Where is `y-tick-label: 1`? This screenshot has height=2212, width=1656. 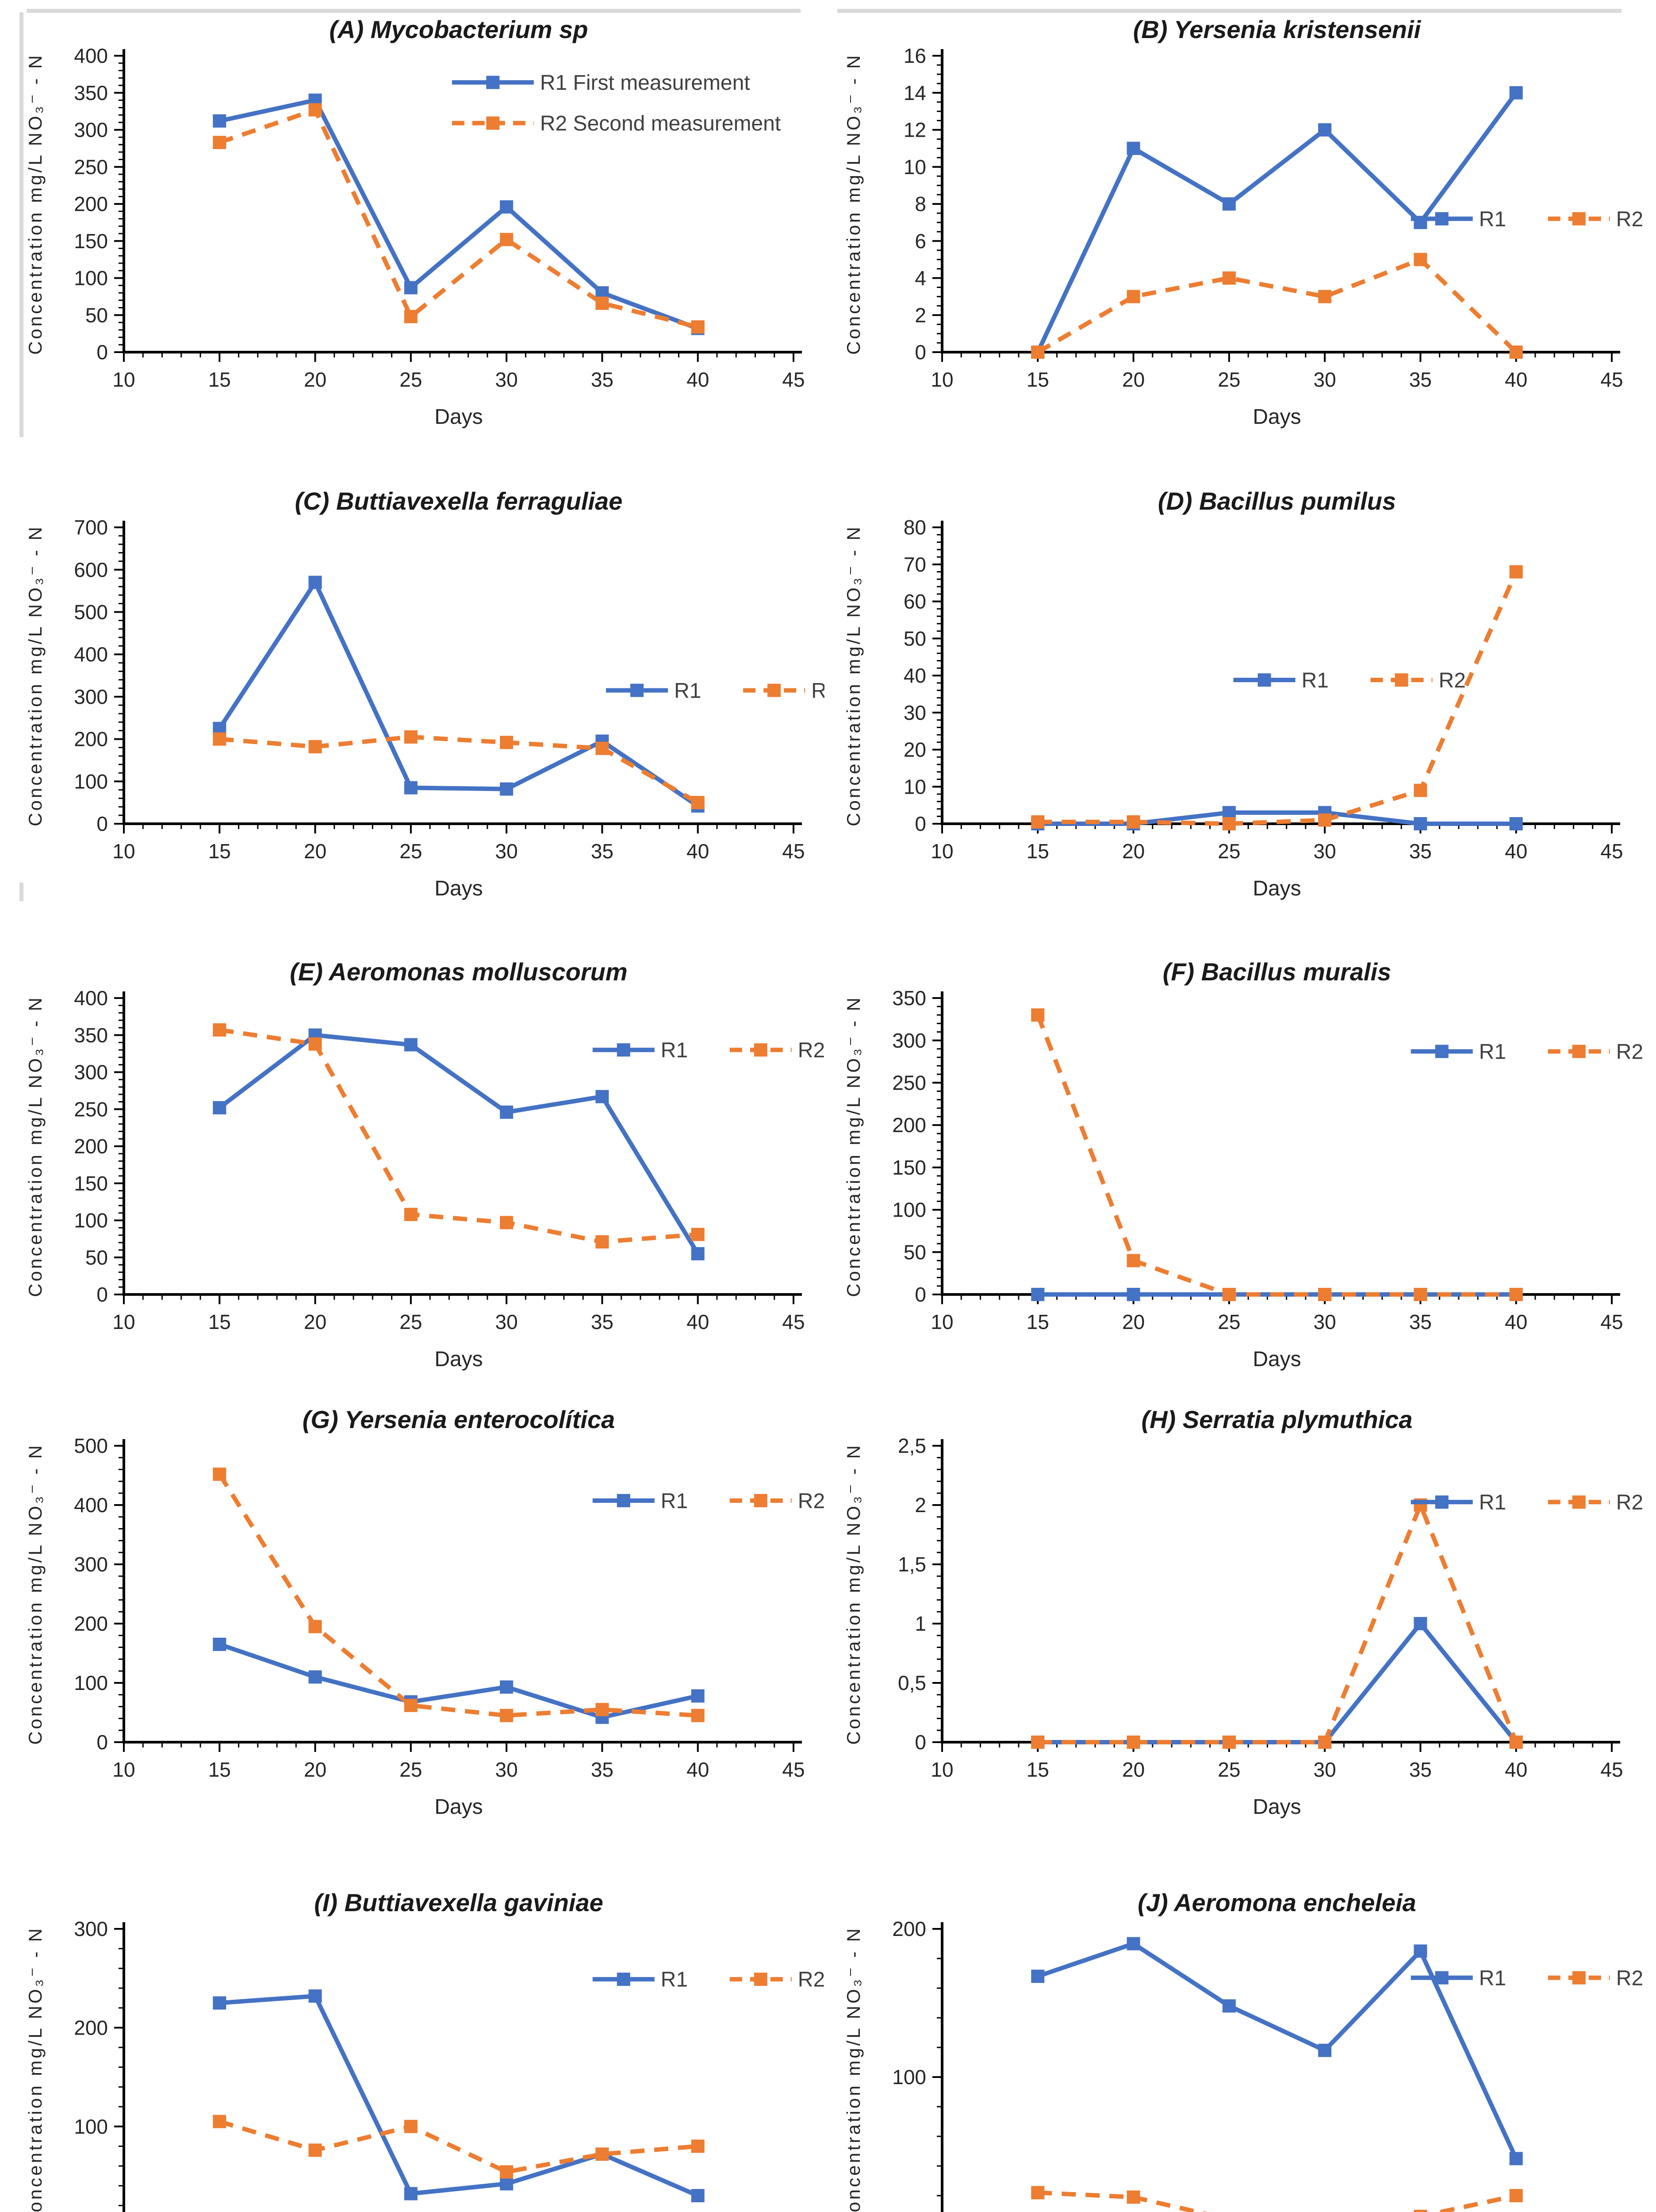 y-tick-label: 1 is located at coordinates (920, 1624).